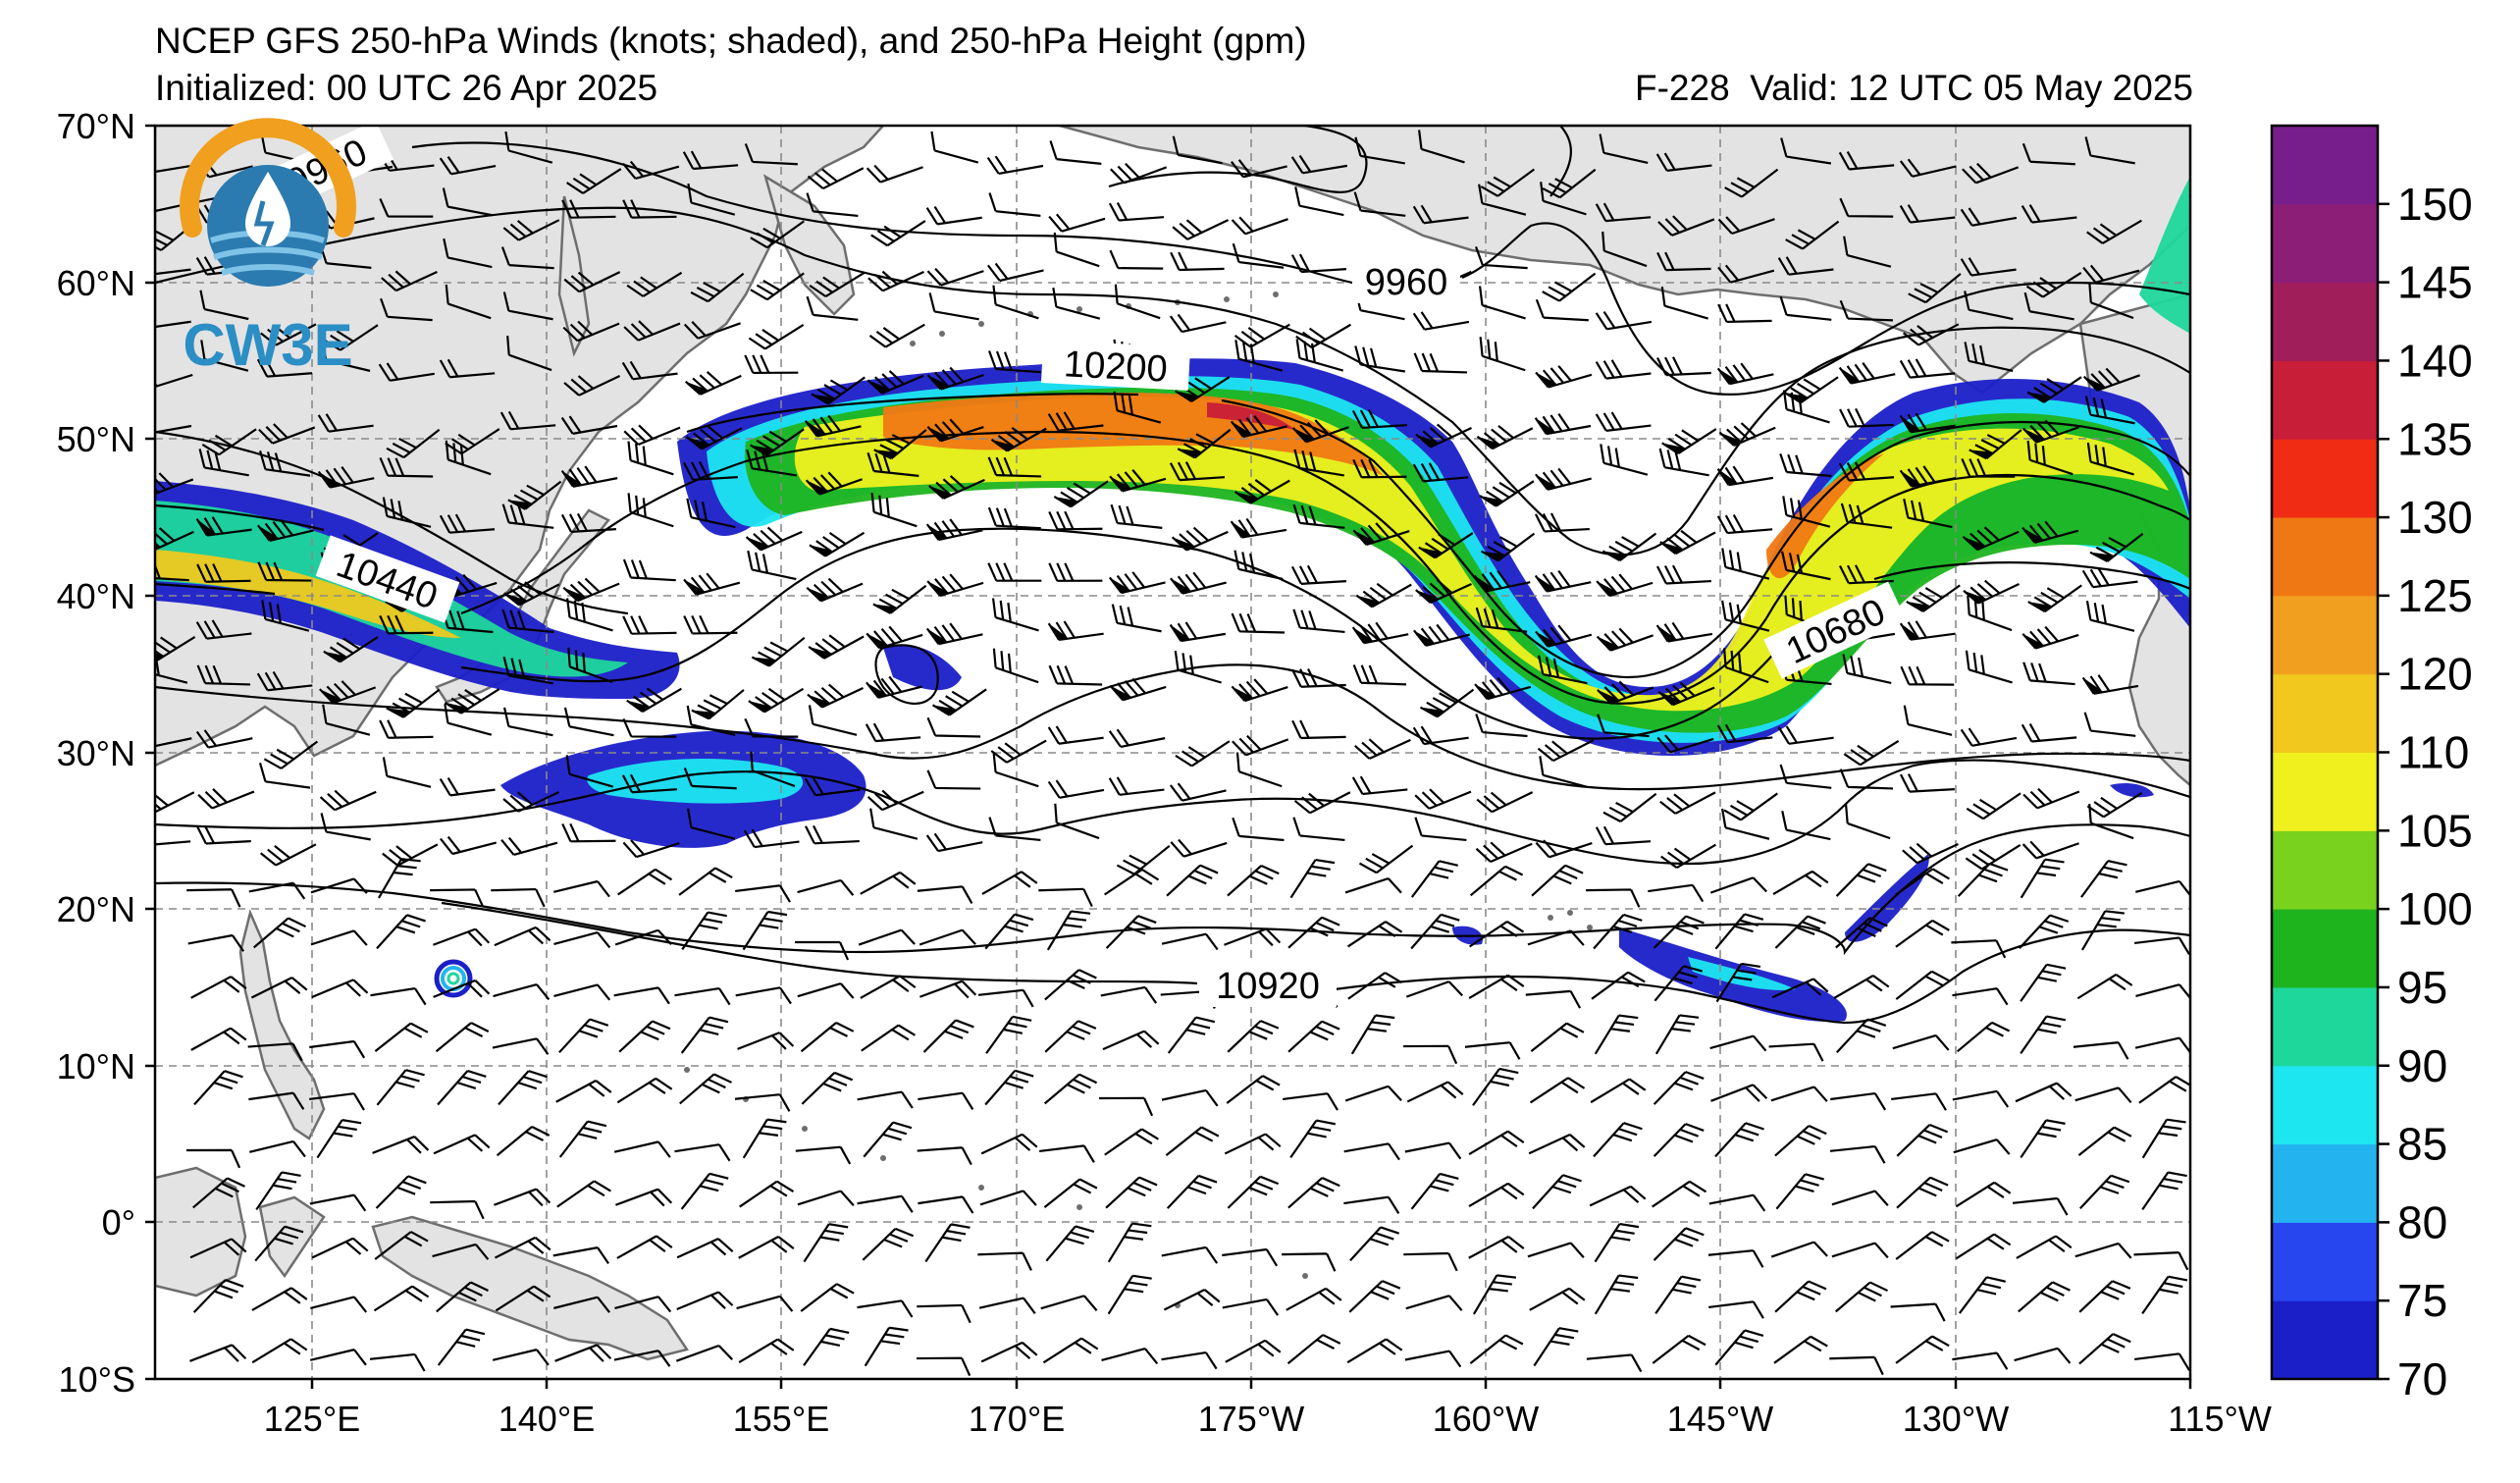 This screenshot has height=1483, width=2520. I want to click on lon-label: 130°W, so click(1956, 1419).